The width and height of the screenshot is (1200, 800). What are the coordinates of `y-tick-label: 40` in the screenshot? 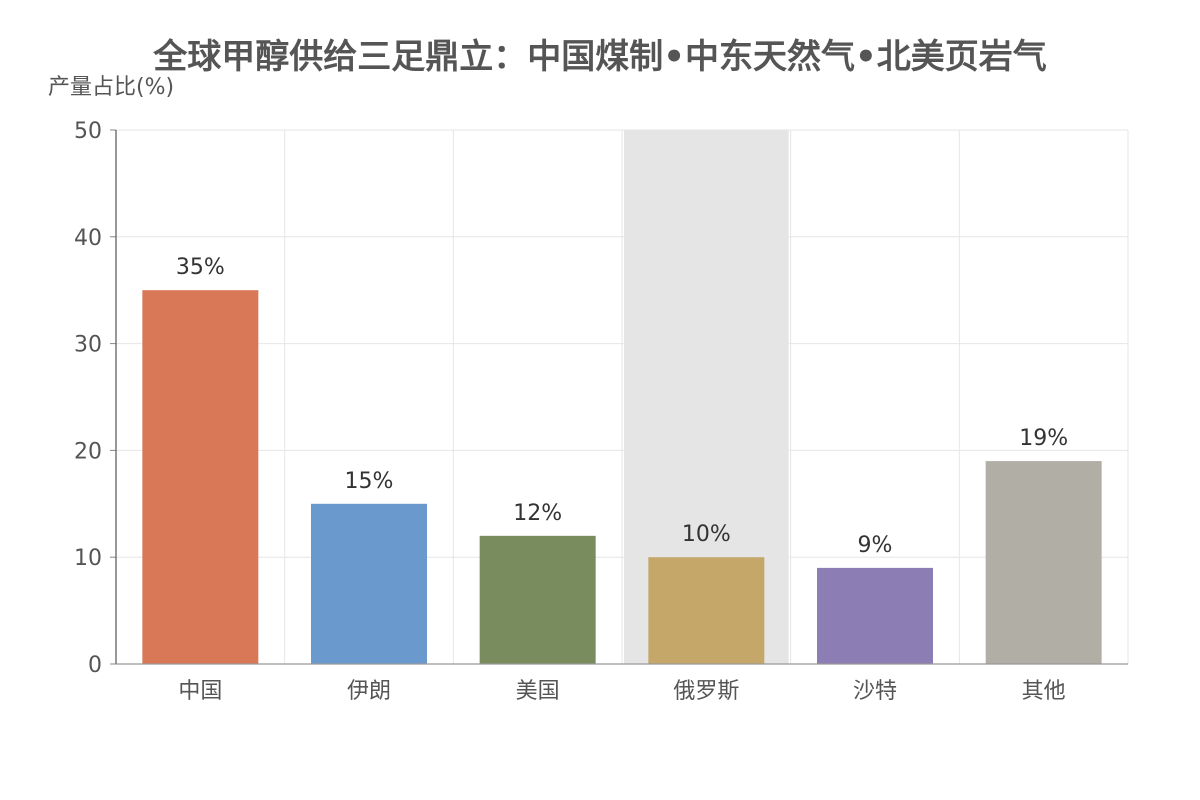 It's located at (88, 238).